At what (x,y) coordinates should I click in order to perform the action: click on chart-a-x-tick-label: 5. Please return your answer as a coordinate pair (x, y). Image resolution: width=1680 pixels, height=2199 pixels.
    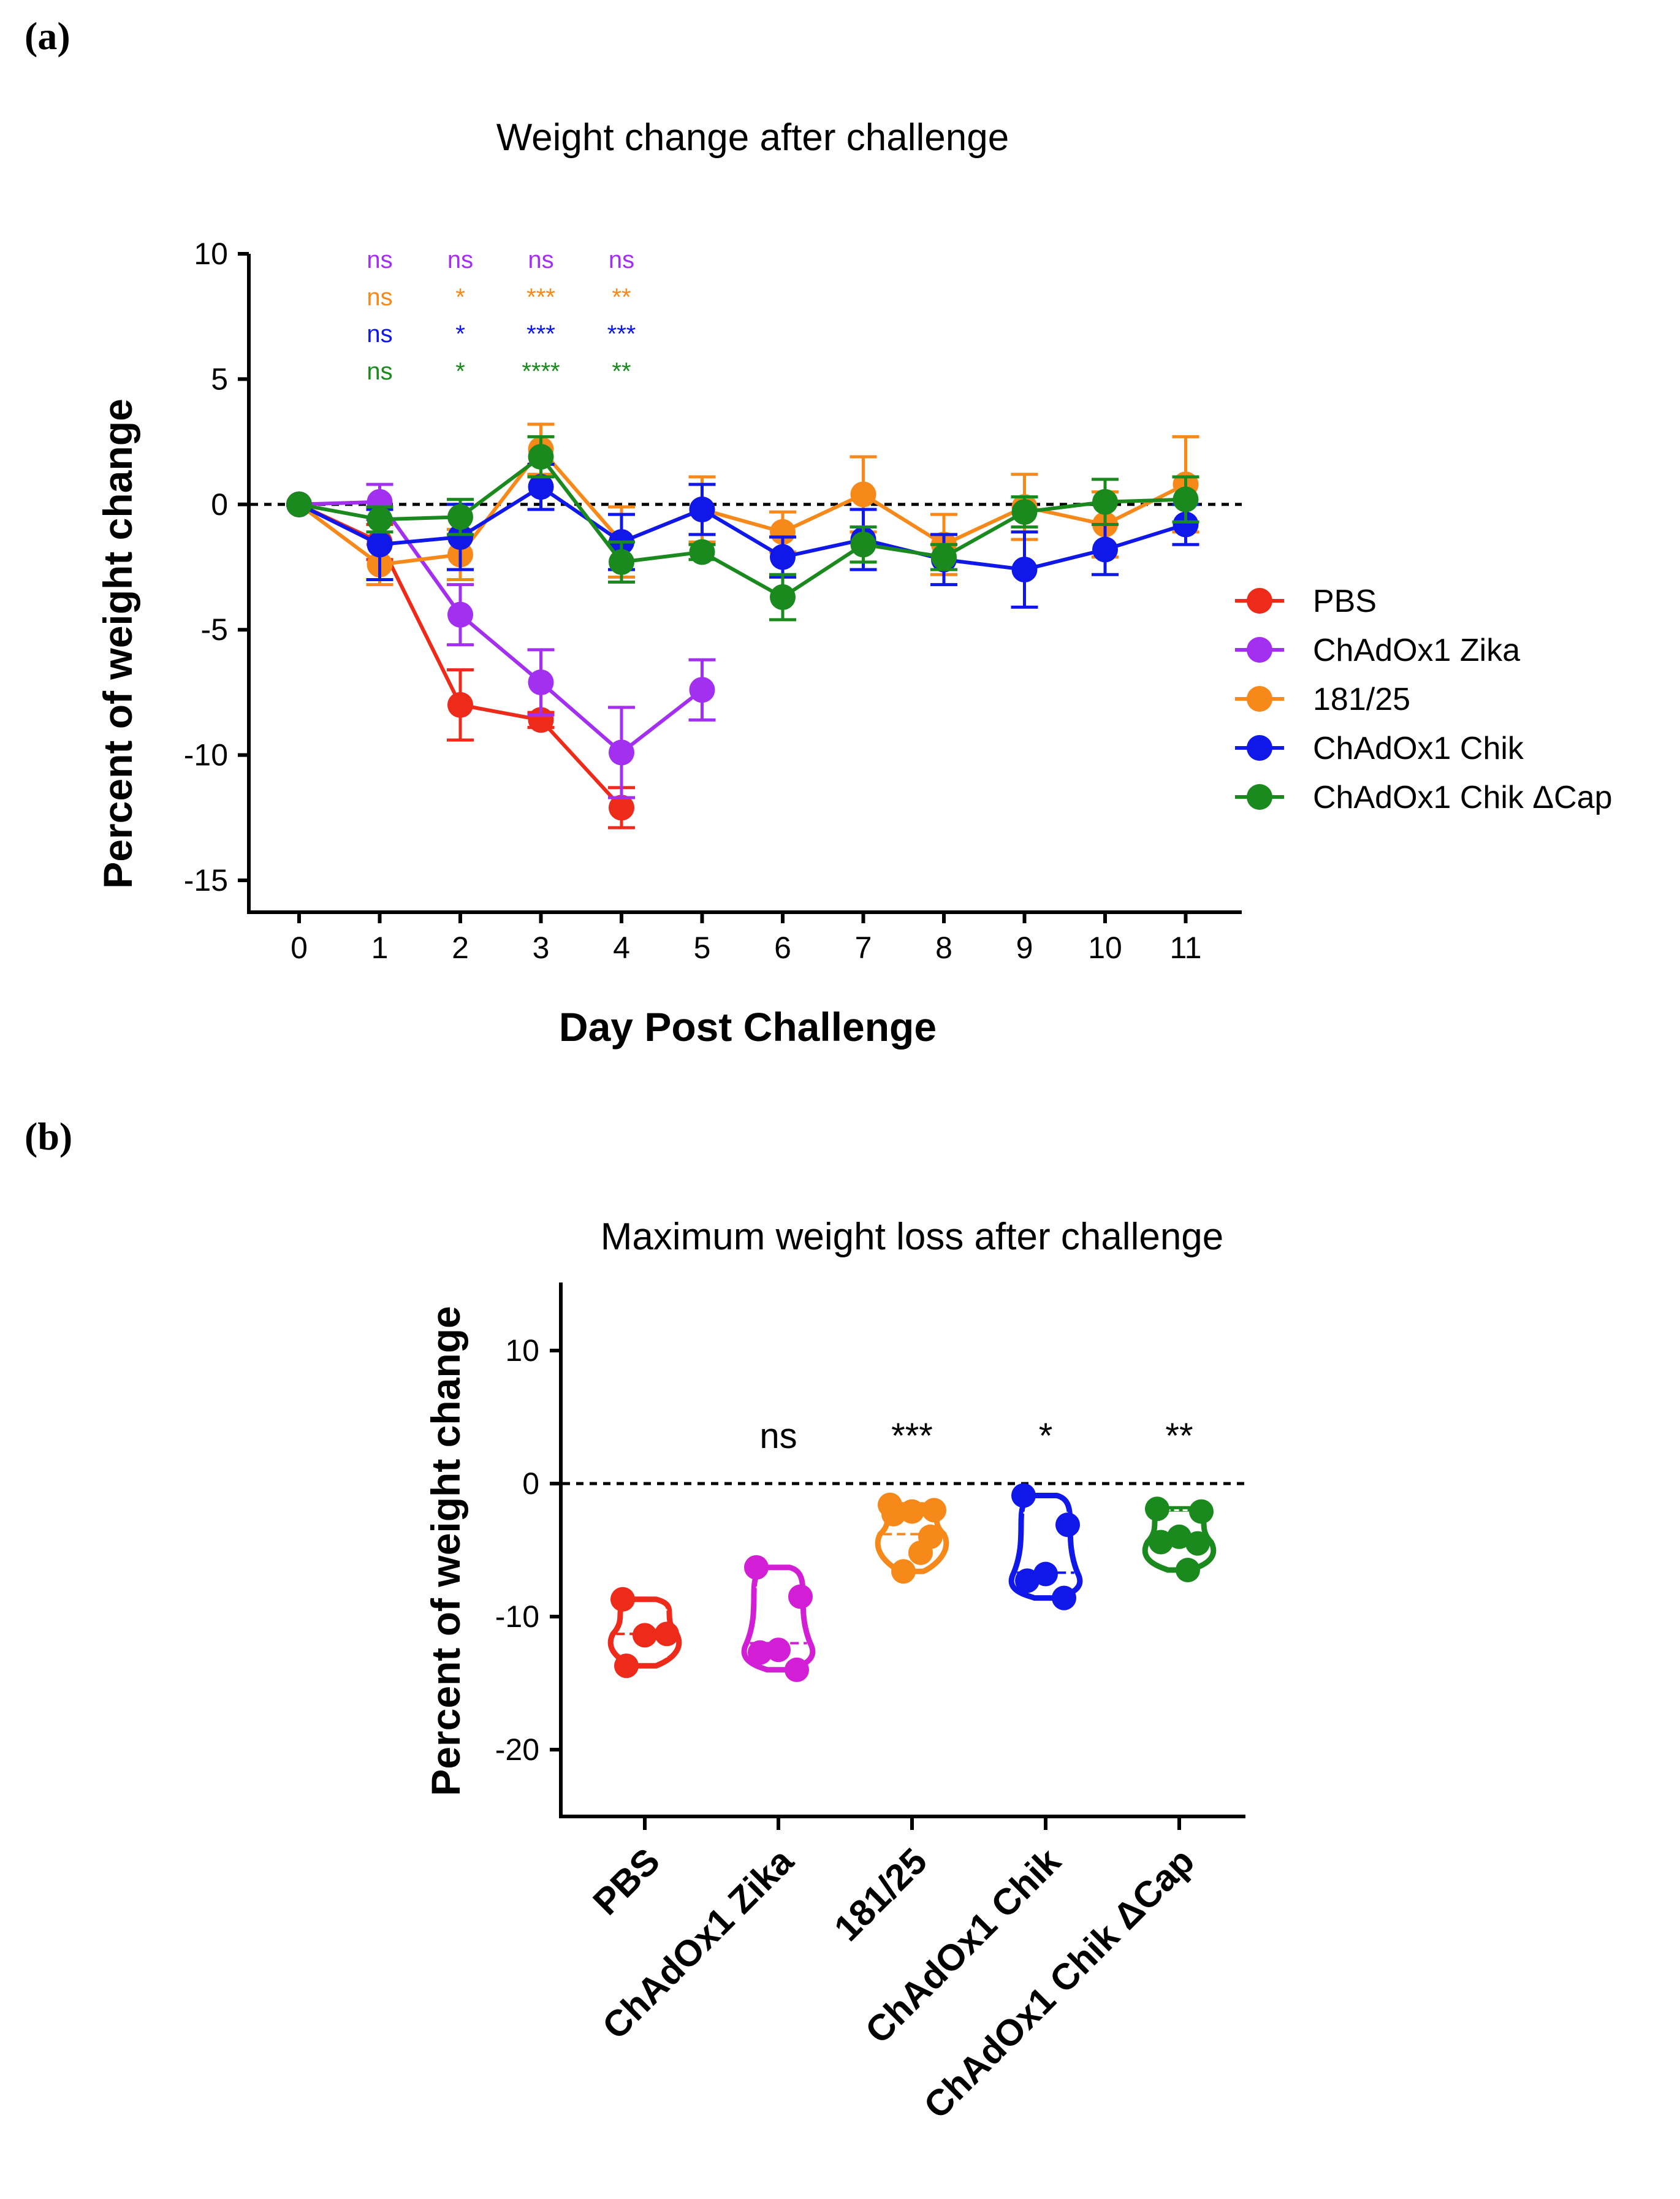
    Looking at the image, I should click on (702, 948).